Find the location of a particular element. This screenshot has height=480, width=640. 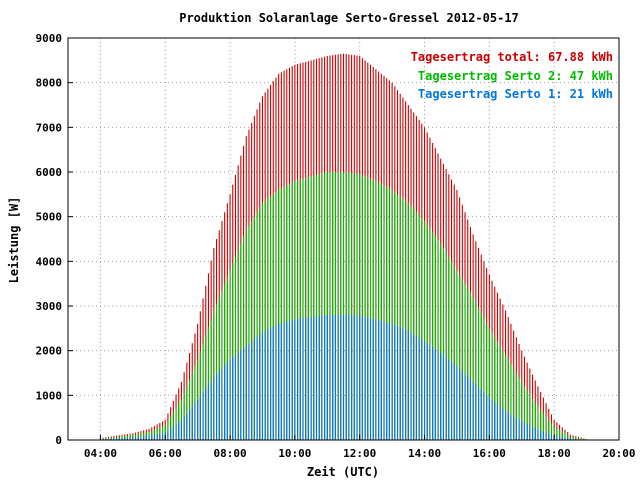

y-tick-label: 8000 is located at coordinates (49, 83).